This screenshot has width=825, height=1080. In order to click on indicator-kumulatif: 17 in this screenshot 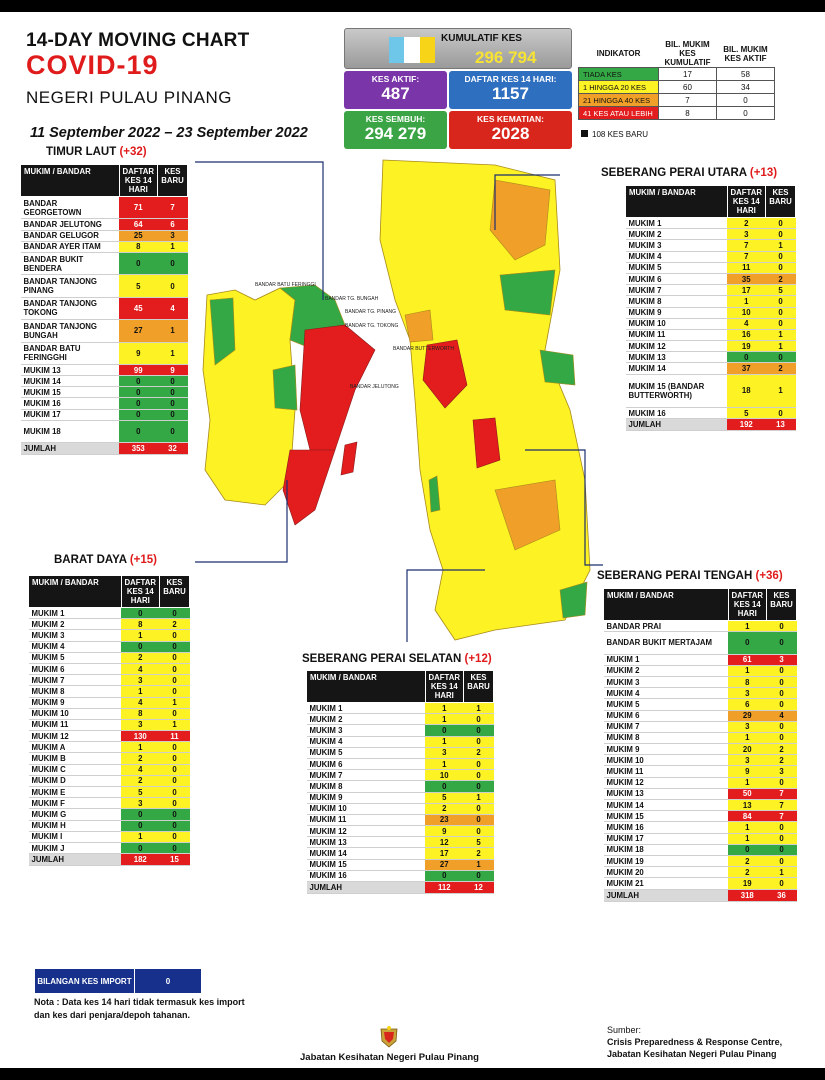, I will do `click(687, 74)`.